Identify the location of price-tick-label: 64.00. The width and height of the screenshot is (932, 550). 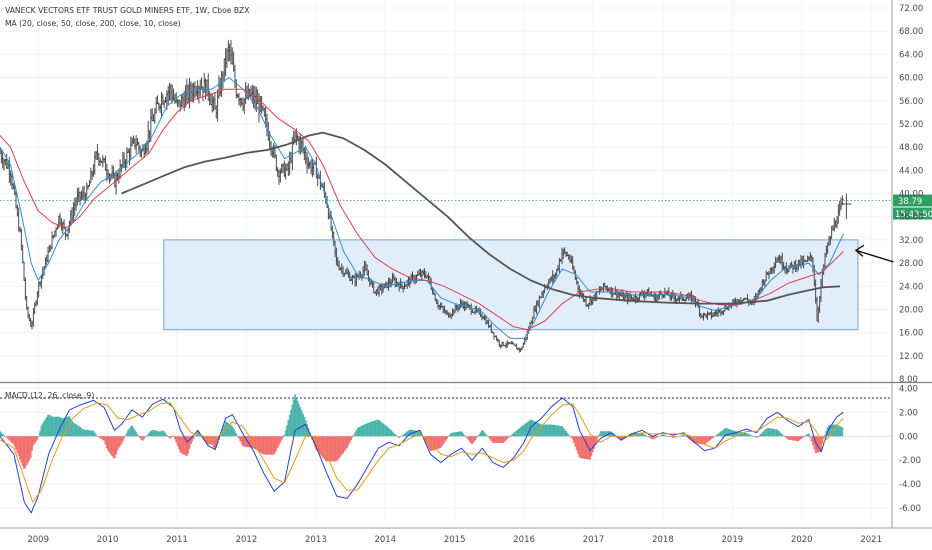
(911, 55).